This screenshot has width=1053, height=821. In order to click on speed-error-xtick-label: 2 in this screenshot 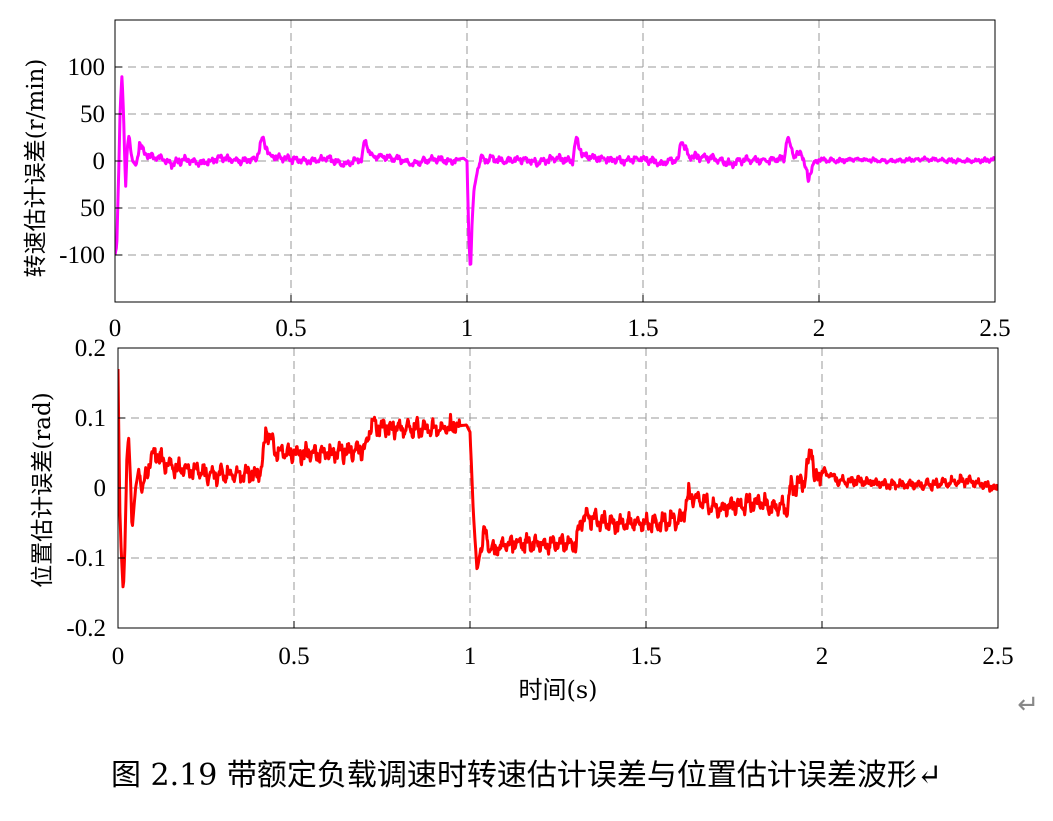, I will do `click(819, 328)`.